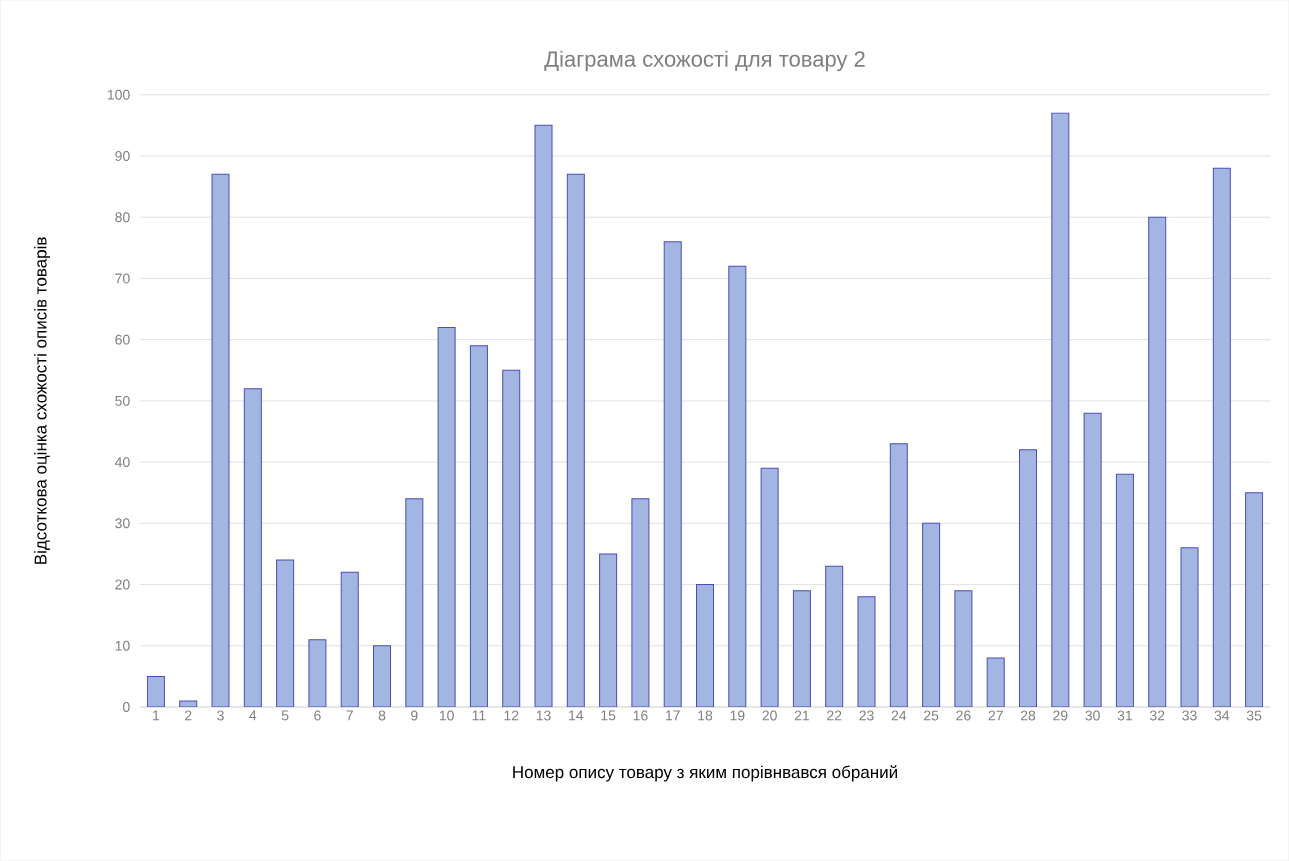 This screenshot has width=1289, height=861. Describe the element at coordinates (156, 715) in the screenshot. I see `x-tick-label: 1` at that location.